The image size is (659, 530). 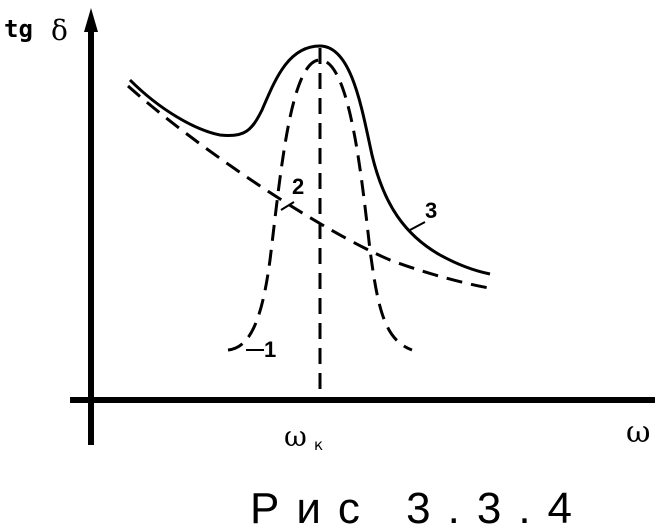 What do you see at coordinates (417, 226) in the screenshot?
I see `curve-3-leader` at bounding box center [417, 226].